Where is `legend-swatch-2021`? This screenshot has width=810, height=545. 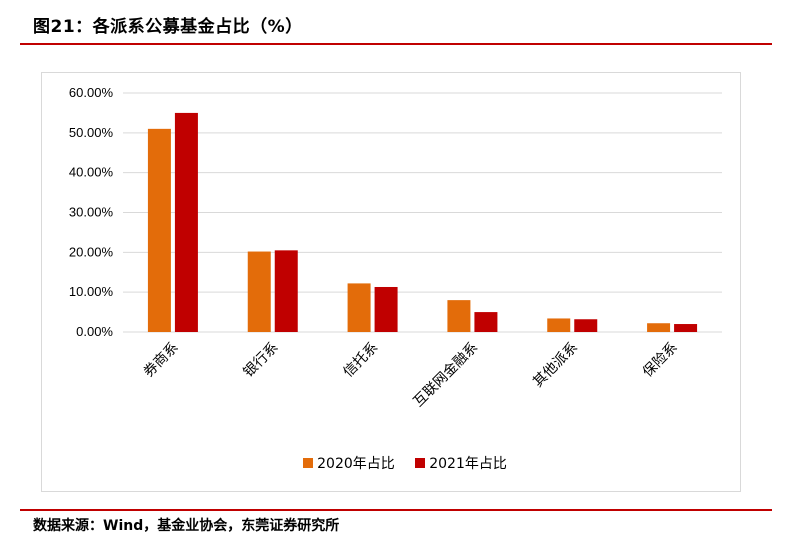
legend-swatch-2021 is located at coordinates (420, 463).